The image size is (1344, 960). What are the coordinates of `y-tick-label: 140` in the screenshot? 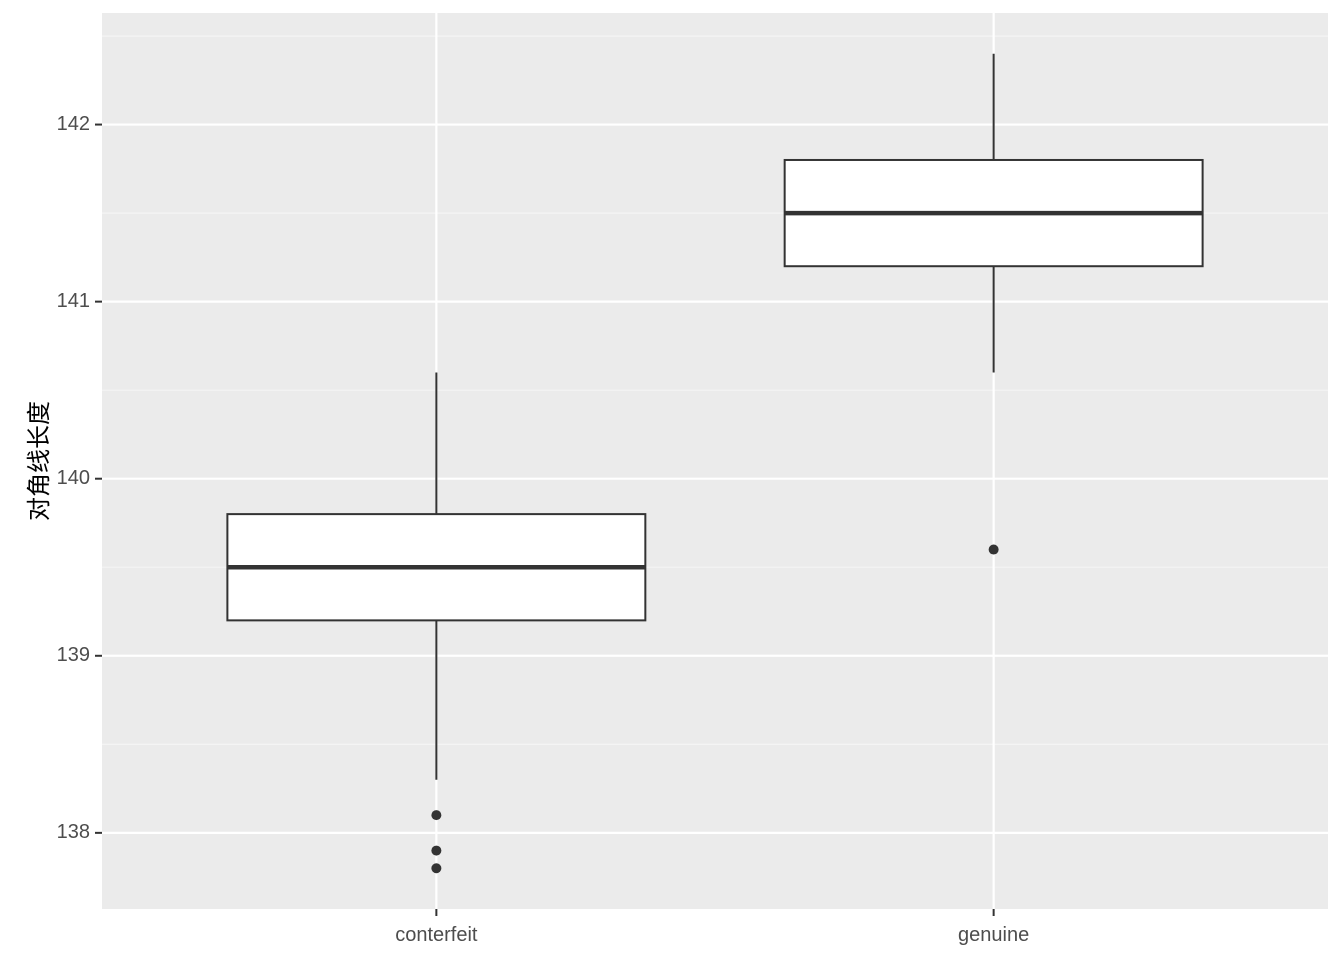 It's located at (73, 478).